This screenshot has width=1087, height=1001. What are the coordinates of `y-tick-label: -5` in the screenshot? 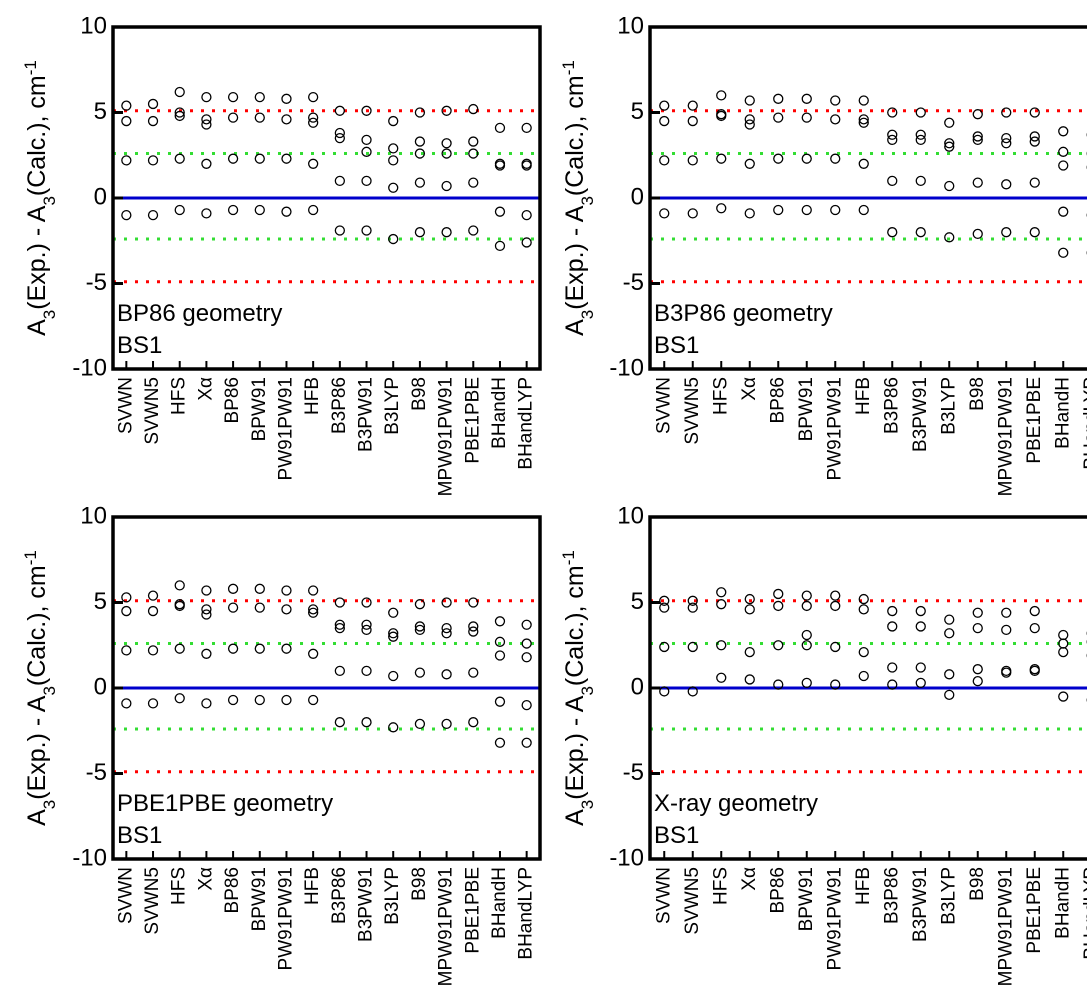 It's located at (96, 772).